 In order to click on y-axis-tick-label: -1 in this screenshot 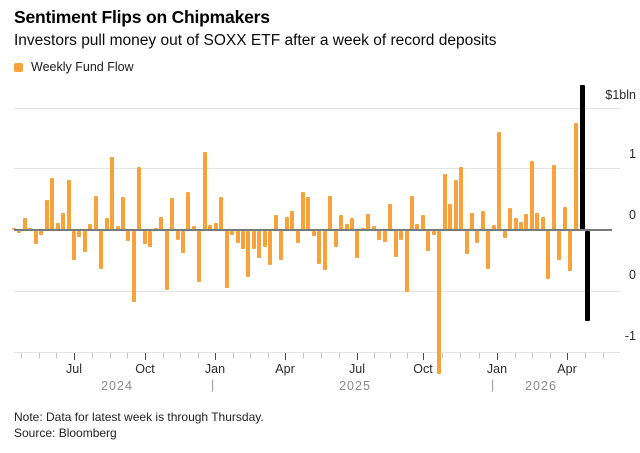, I will do `click(630, 336)`.